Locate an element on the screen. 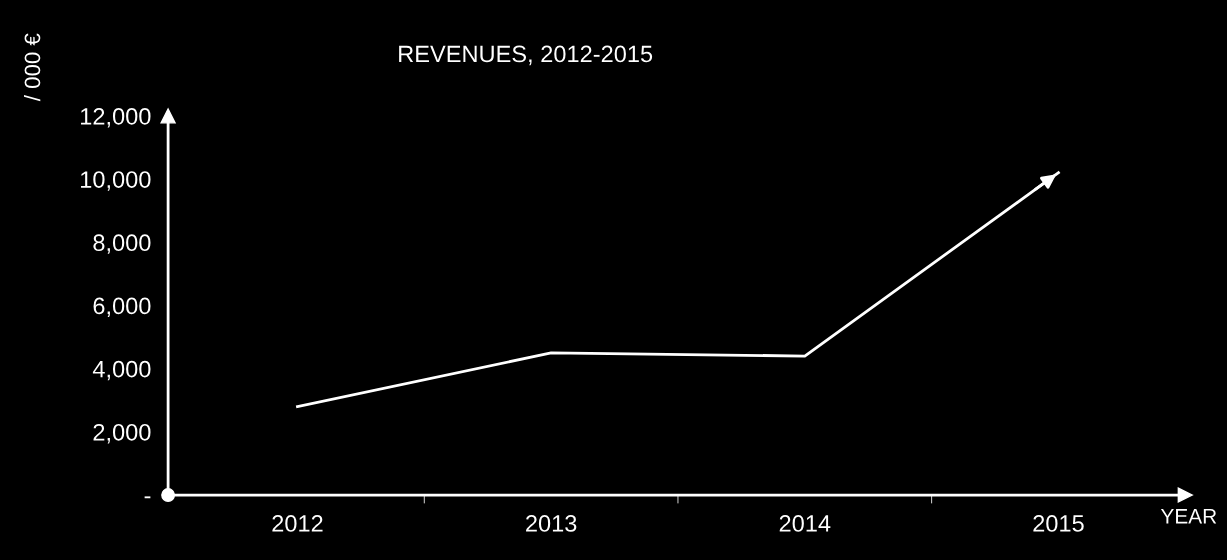  y-tick-label: 6,000 is located at coordinates (122, 307).